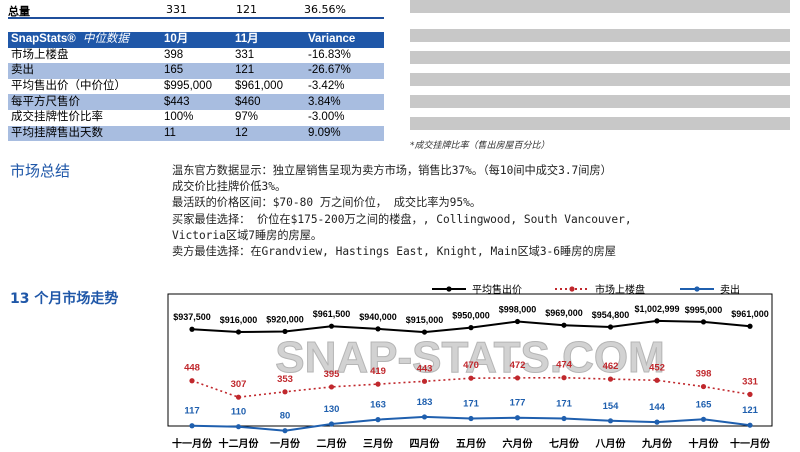 Image resolution: width=800 pixels, height=452 pixels. What do you see at coordinates (611, 315) in the screenshot?
I see `data-label: $954,800` at bounding box center [611, 315].